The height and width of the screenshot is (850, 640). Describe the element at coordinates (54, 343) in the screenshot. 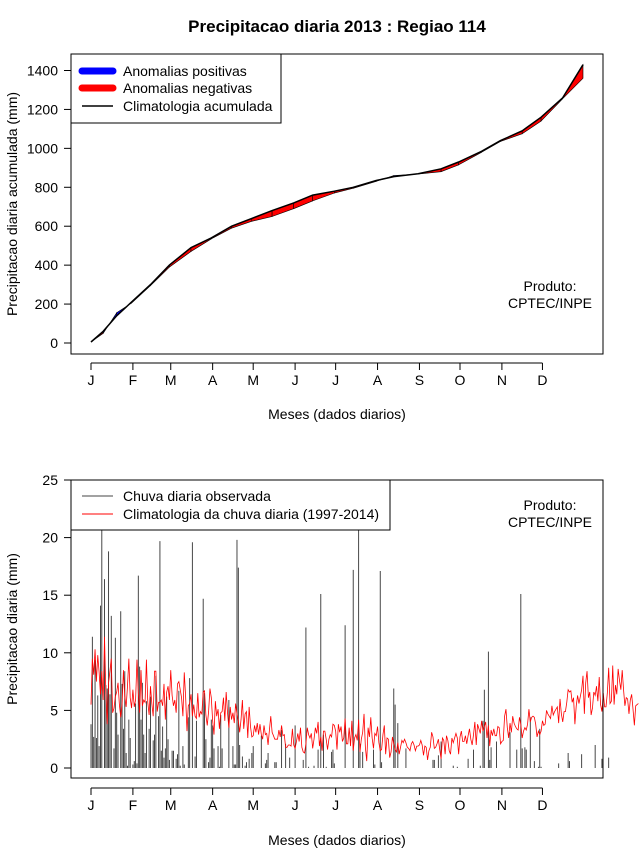

I see `top-y-tick-label: 0` at that location.